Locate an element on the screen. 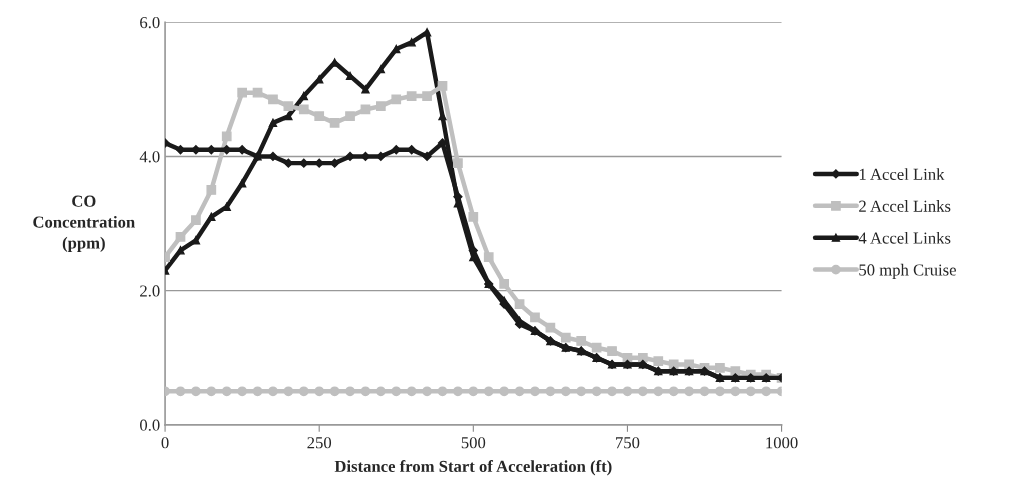 The height and width of the screenshot is (494, 1019). x-tick-label: 500 is located at coordinates (473, 443).